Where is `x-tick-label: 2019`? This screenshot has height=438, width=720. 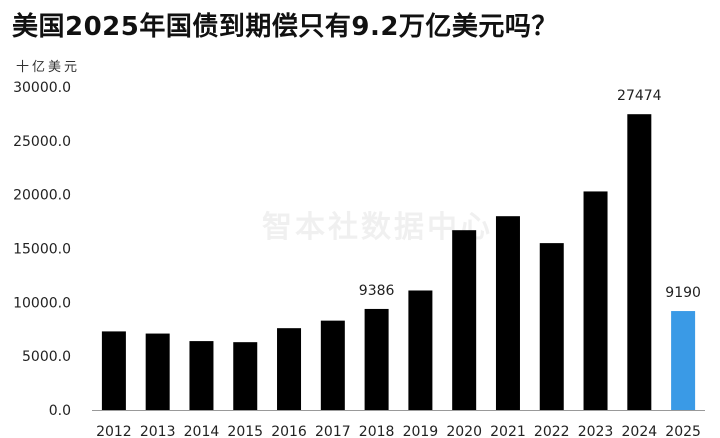
x-tick-label: 2019 is located at coordinates (421, 431).